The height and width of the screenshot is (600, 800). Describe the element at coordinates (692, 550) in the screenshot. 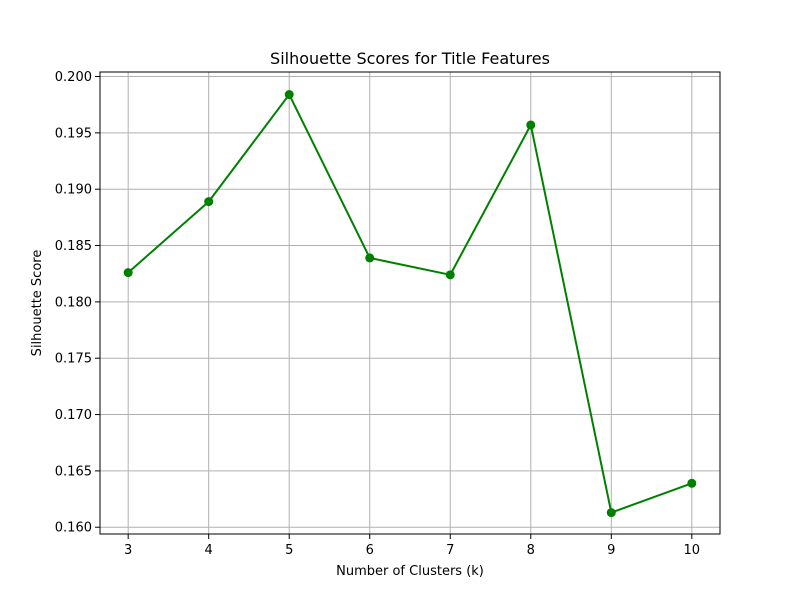

I see `x-tick-label: 10` at that location.